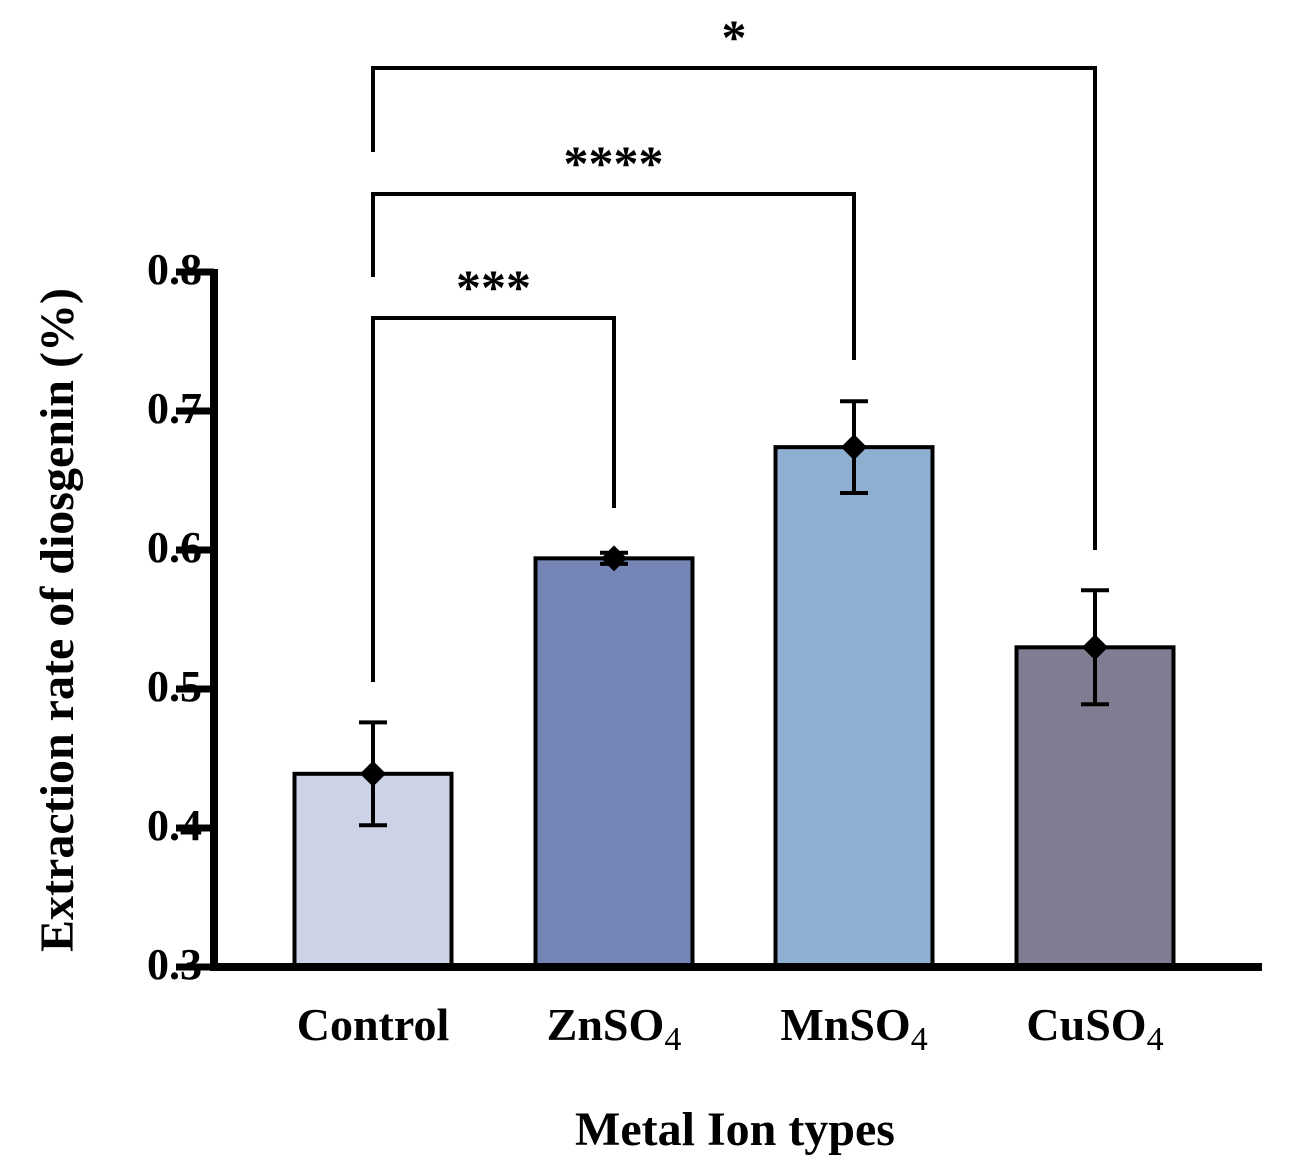  Describe the element at coordinates (734, 37) in the screenshot. I see `significance-label: *` at that location.